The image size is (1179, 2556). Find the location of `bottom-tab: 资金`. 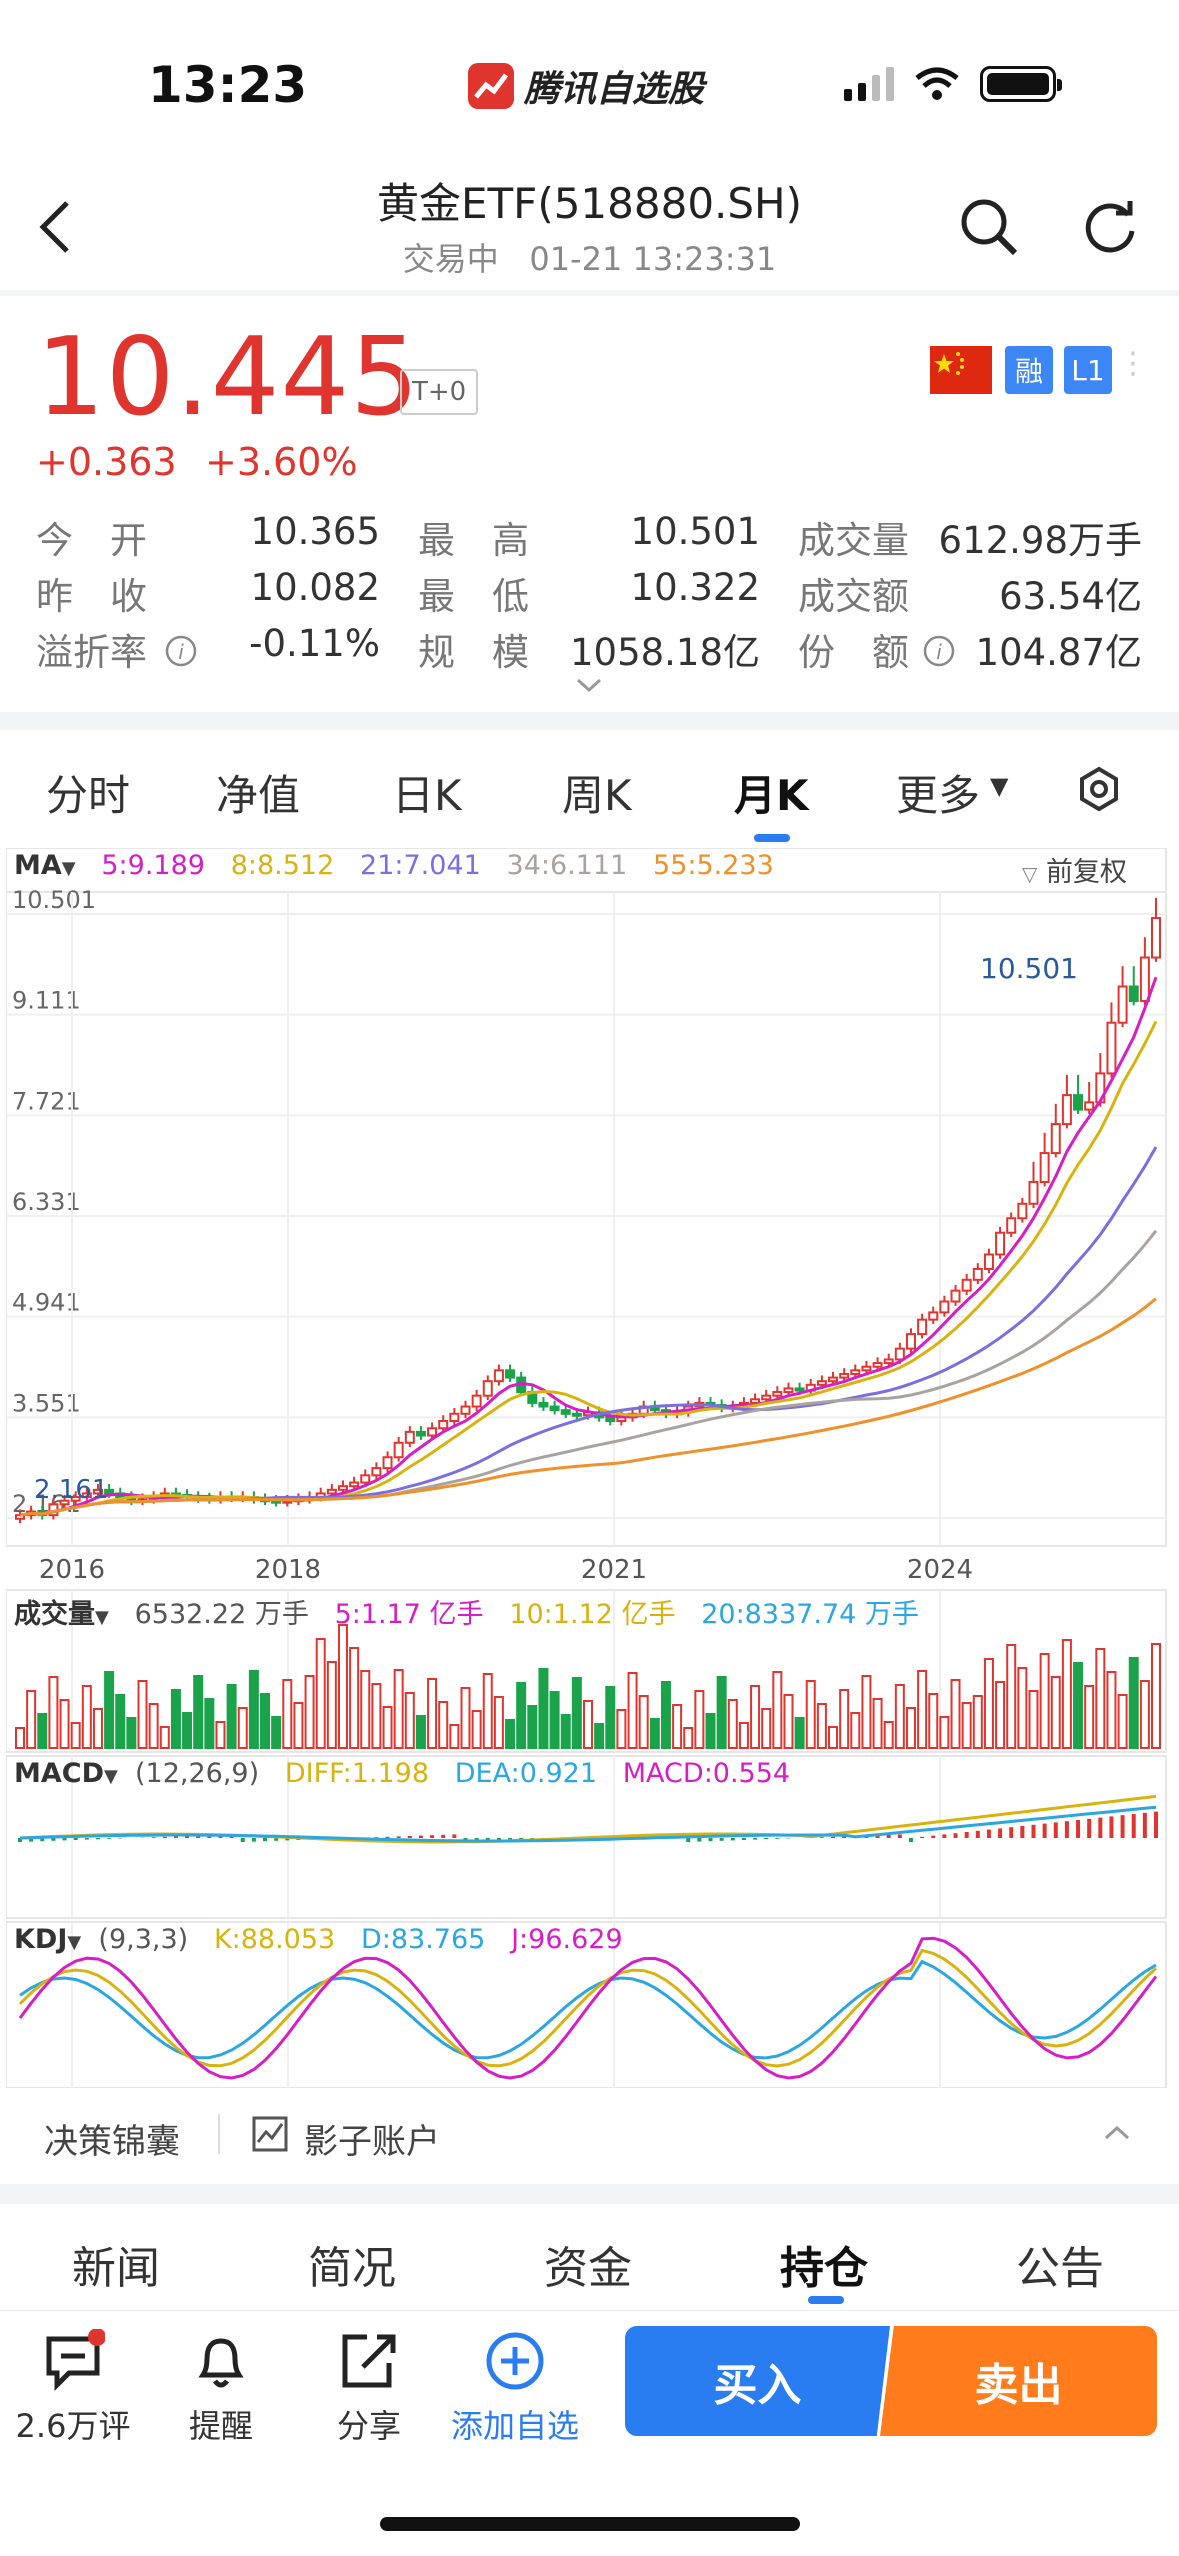

bottom-tab: 资金 is located at coordinates (588, 2268).